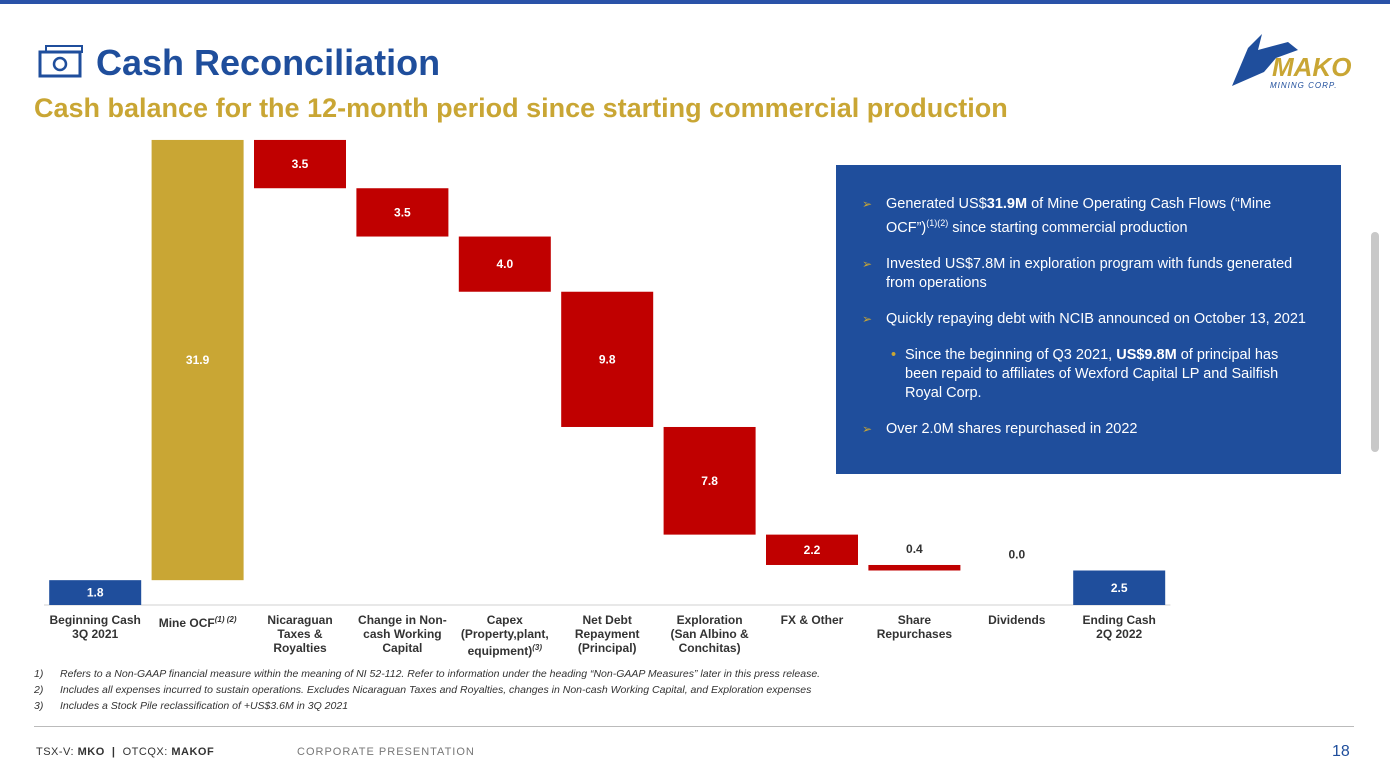 Image resolution: width=1390 pixels, height=779 pixels. I want to click on logo-mark, so click(1265, 60).